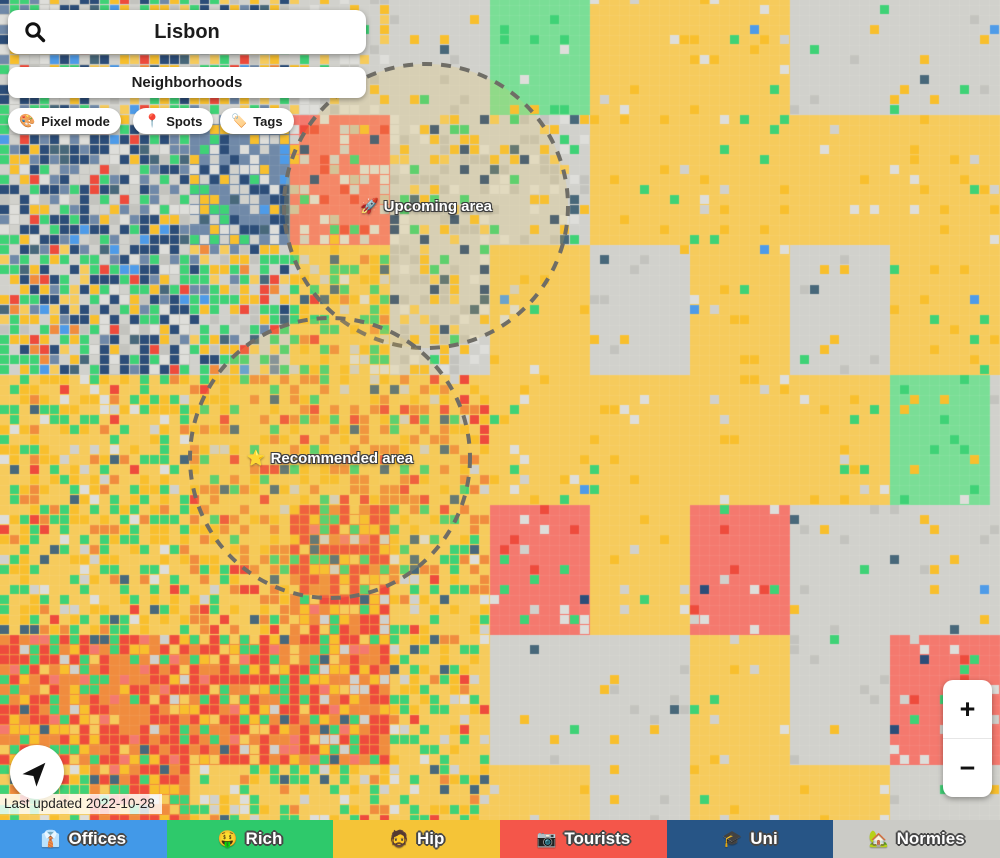 Image resolution: width=1000 pixels, height=858 pixels. Describe the element at coordinates (184, 121) in the screenshot. I see `spots-label: Spots` at that location.